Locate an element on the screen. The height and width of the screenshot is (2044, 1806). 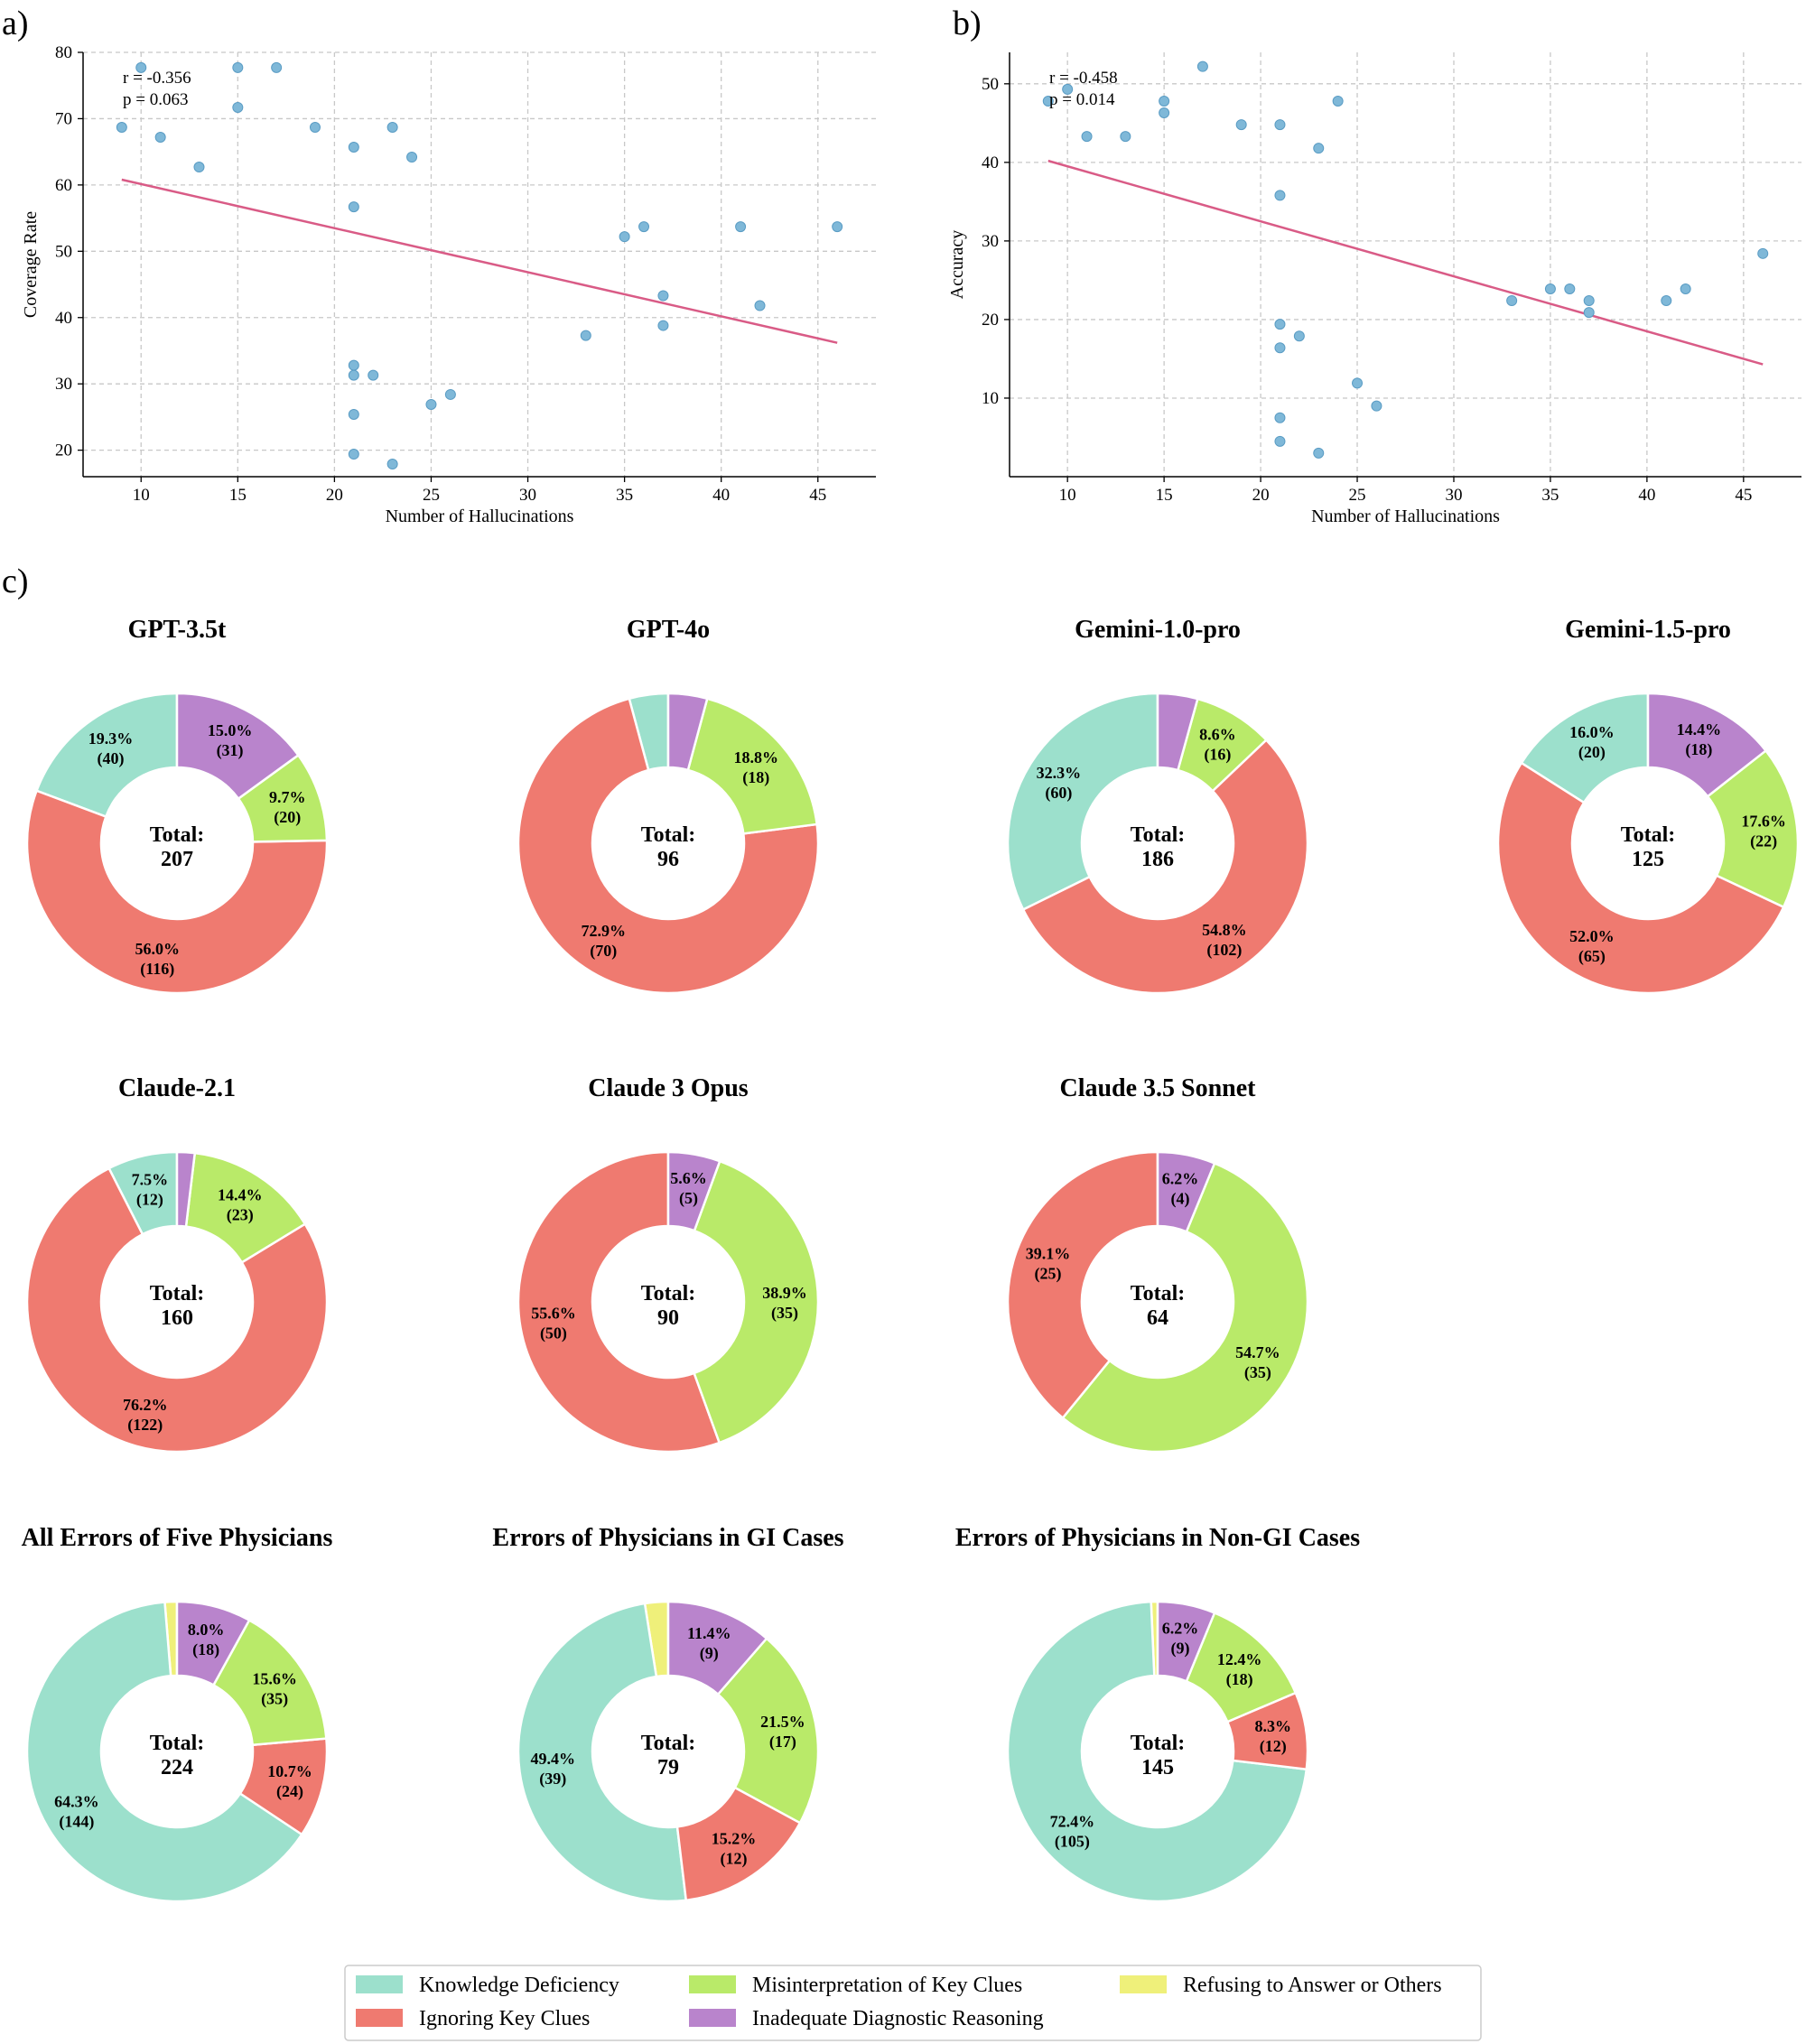
donut-total-value: 79 is located at coordinates (668, 1767).